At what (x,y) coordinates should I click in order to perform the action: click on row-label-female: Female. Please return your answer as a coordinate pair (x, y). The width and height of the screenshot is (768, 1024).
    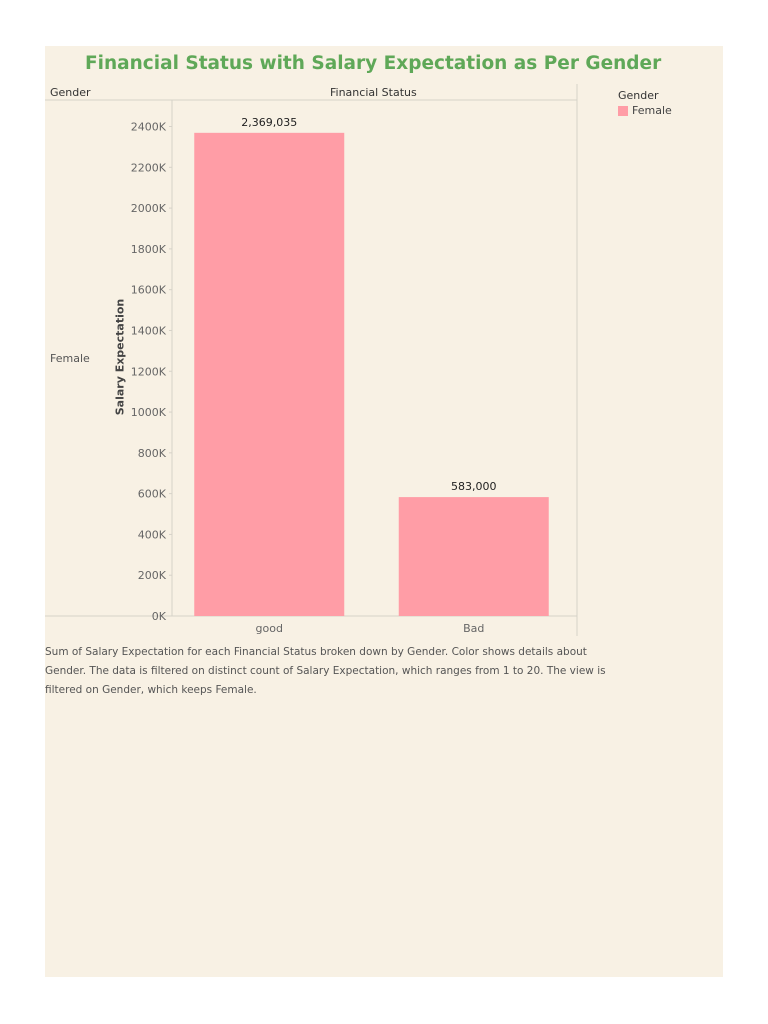
    Looking at the image, I should click on (70, 358).